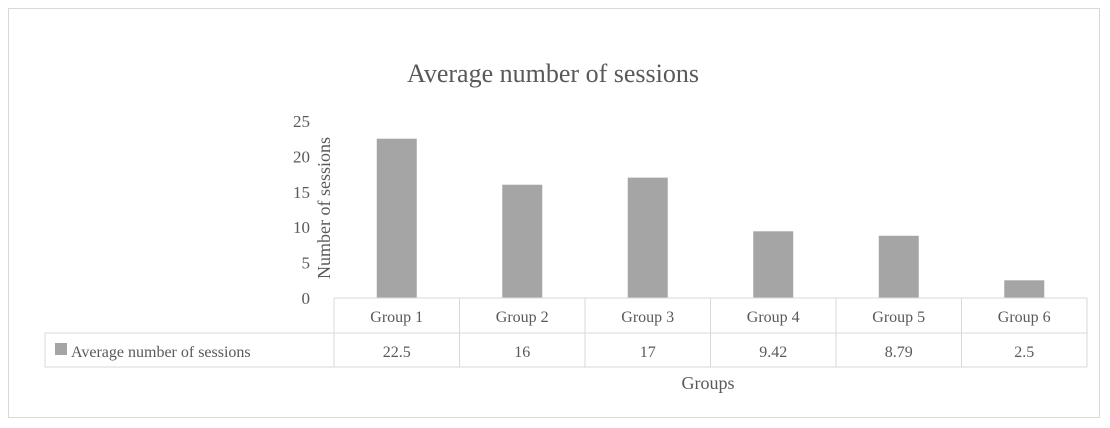 The height and width of the screenshot is (428, 1110). What do you see at coordinates (553, 73) in the screenshot?
I see `chart-title: Average number of sessions` at bounding box center [553, 73].